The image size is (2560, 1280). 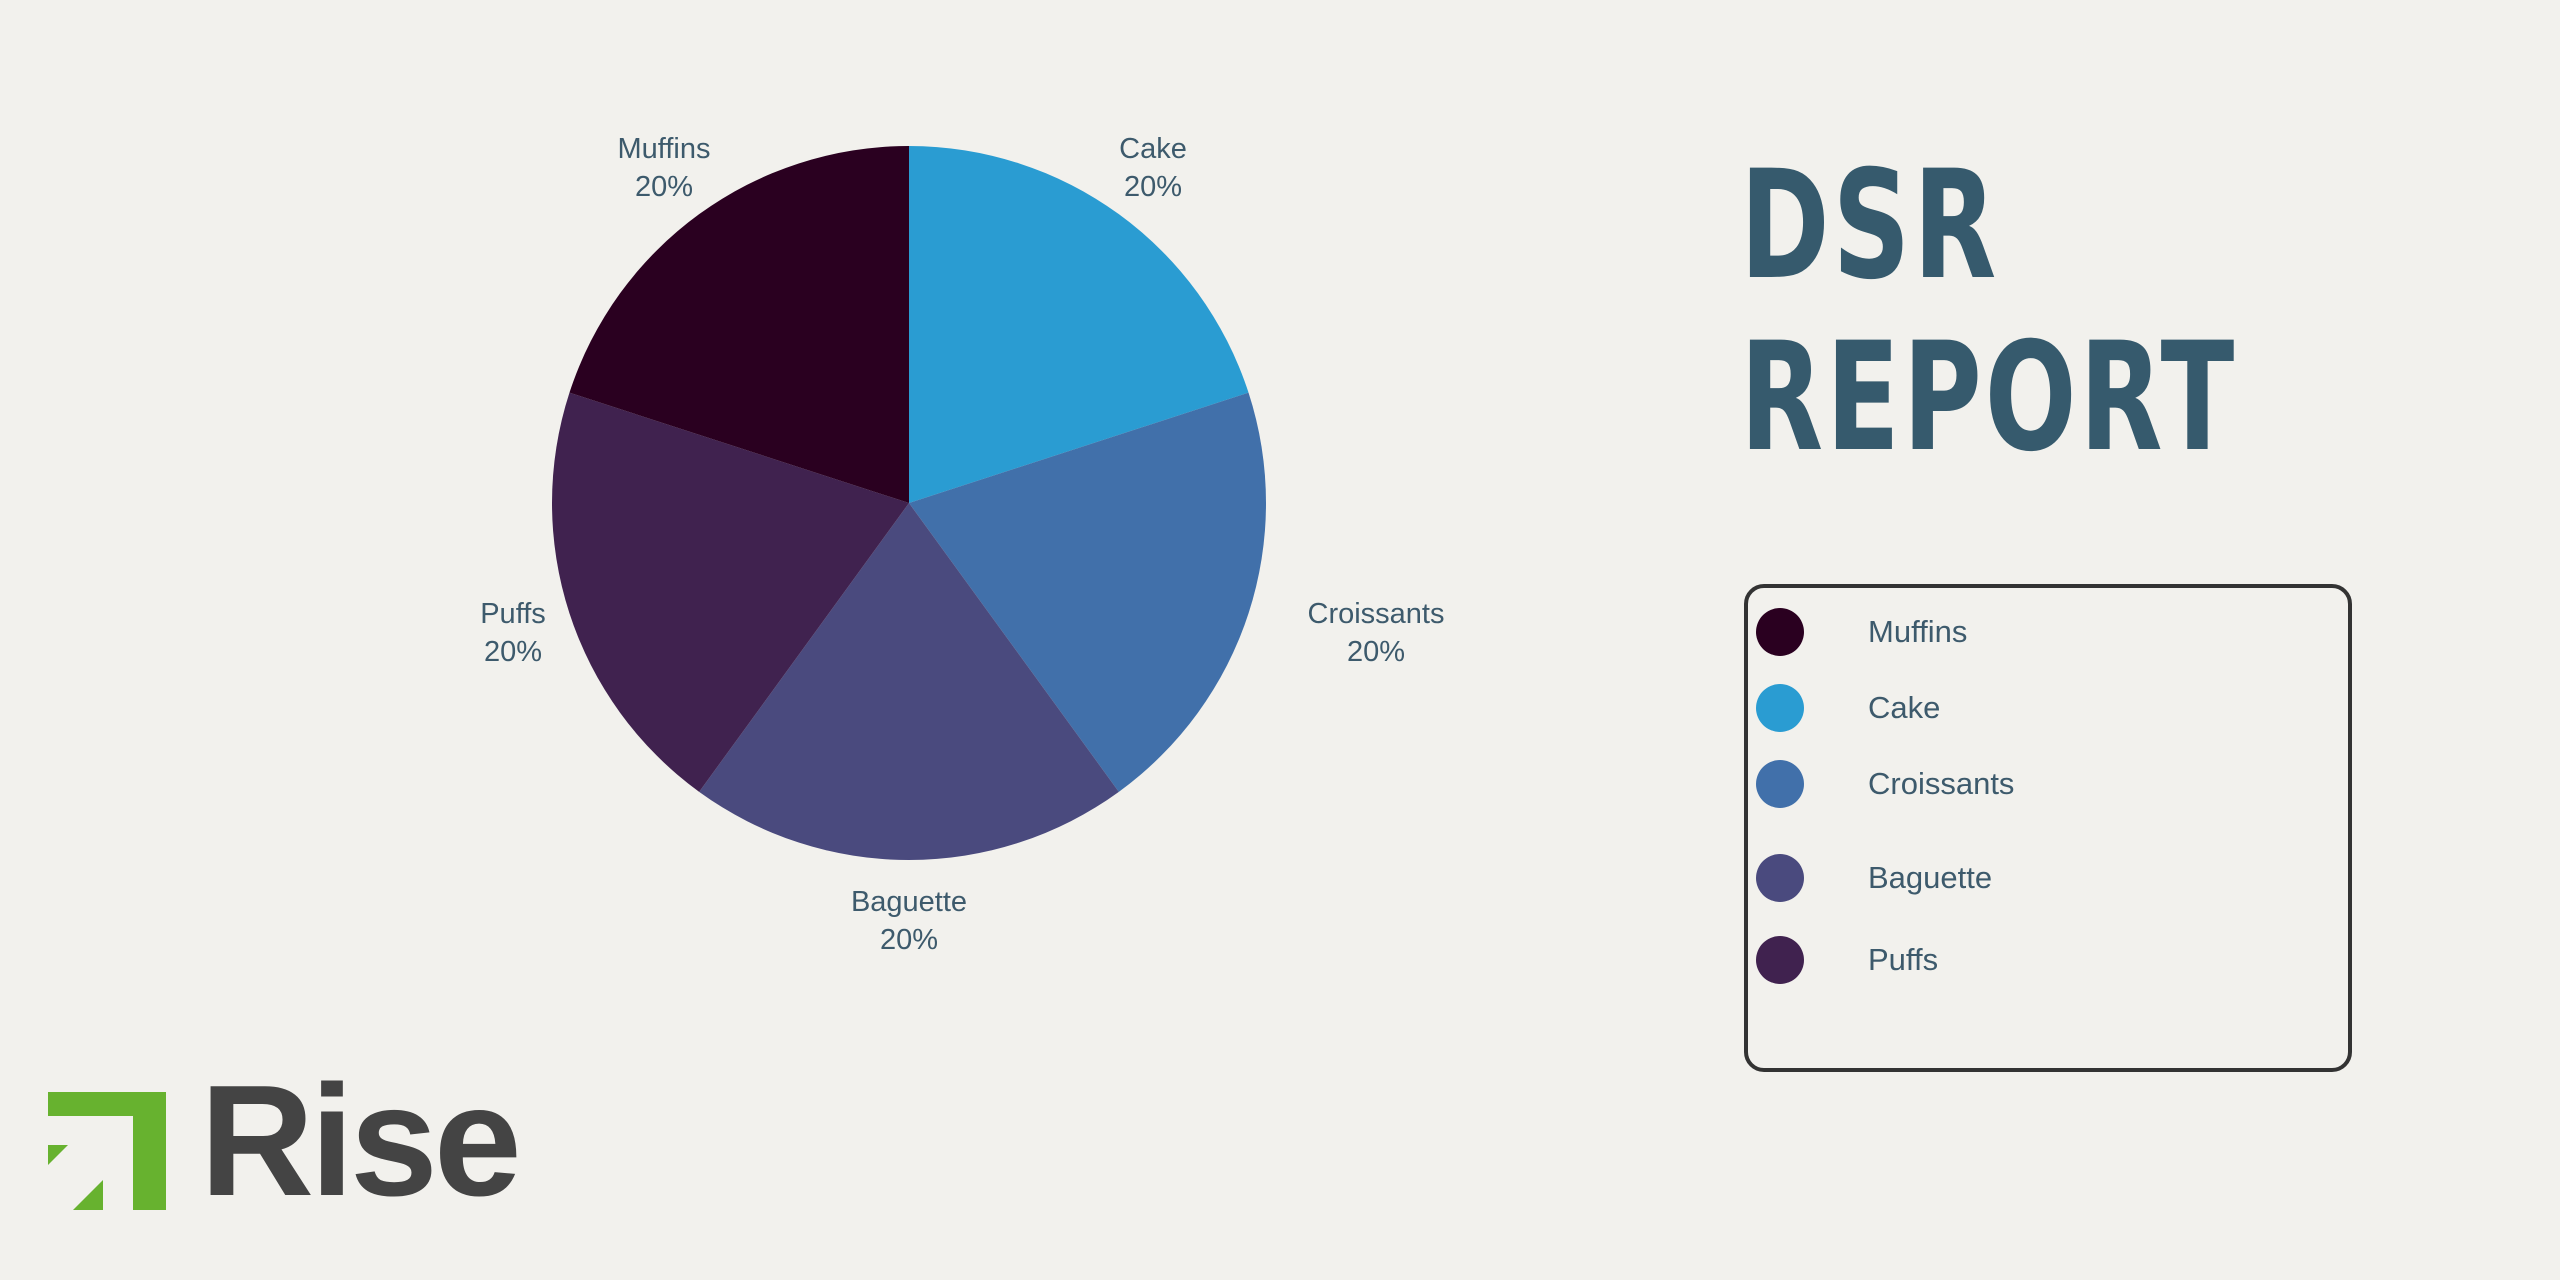 What do you see at coordinates (1079, 324) in the screenshot?
I see `pie-slice-cake` at bounding box center [1079, 324].